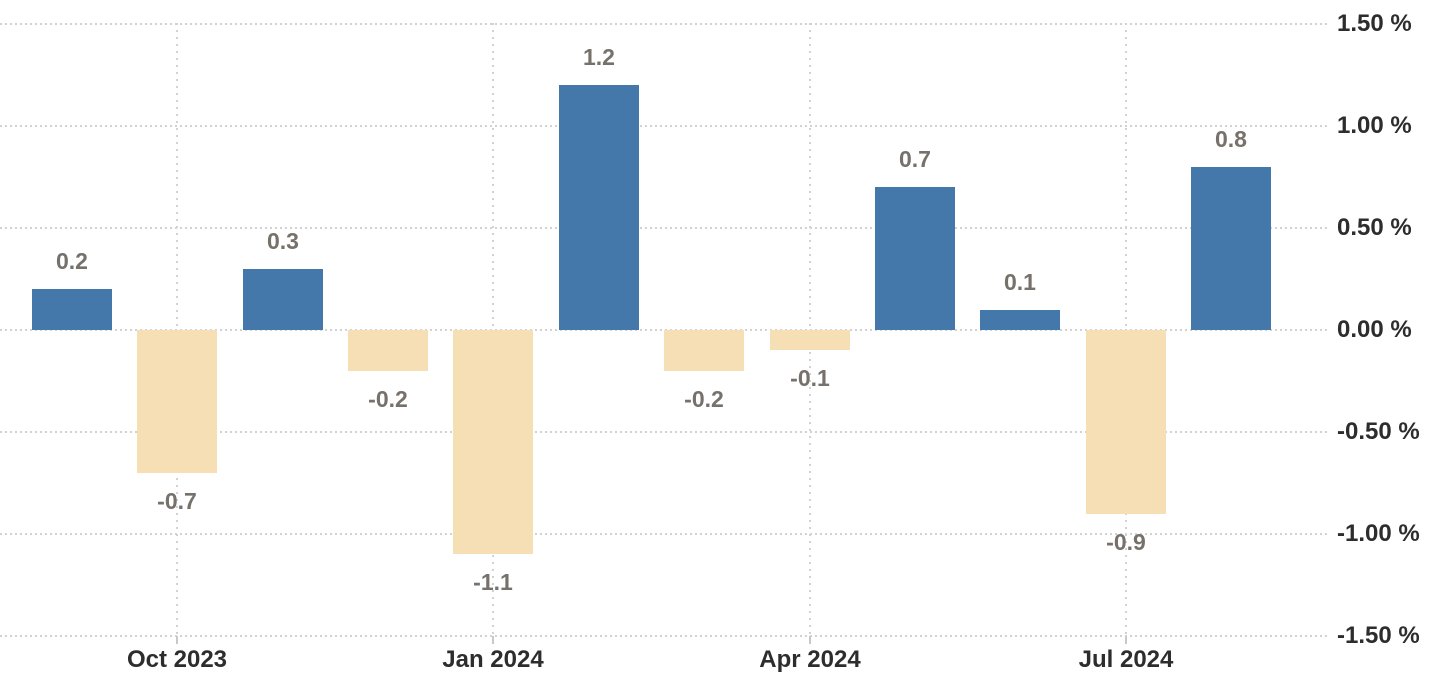  Describe the element at coordinates (1020, 282) in the screenshot. I see `bar-value-label: 0.1` at that location.